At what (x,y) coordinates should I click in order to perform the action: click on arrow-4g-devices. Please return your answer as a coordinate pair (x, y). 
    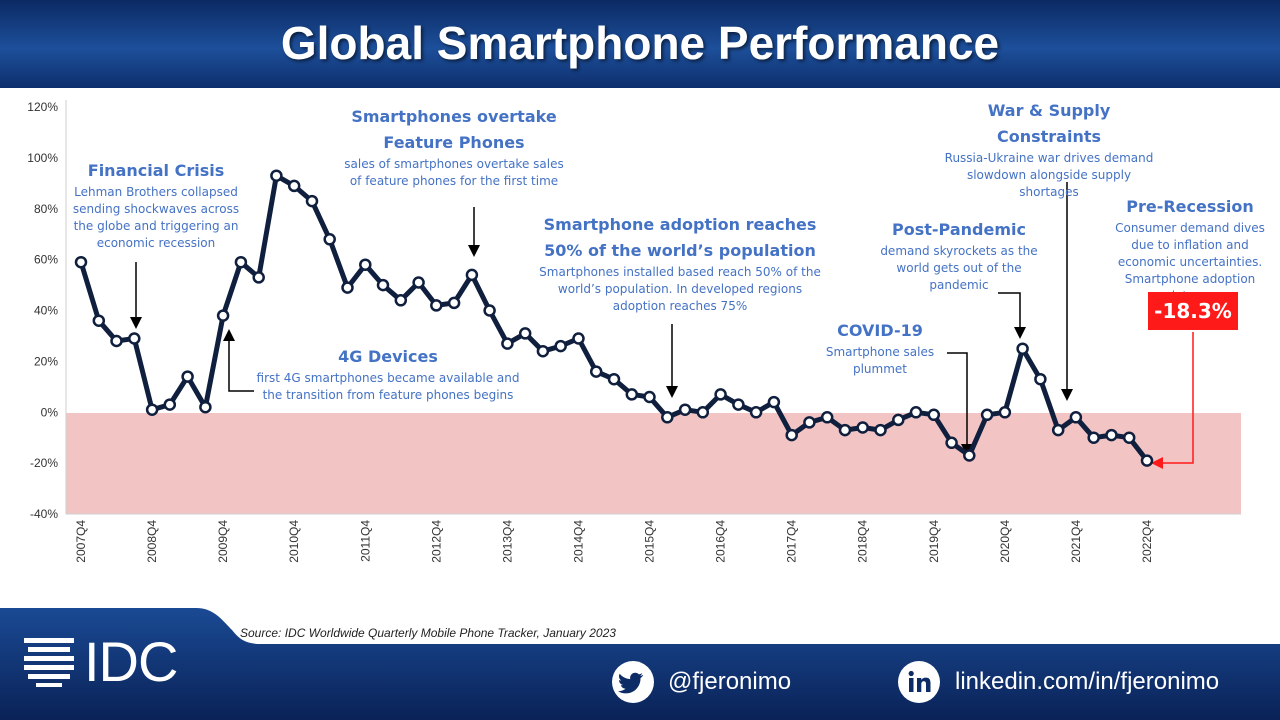
    Looking at the image, I should click on (238, 360).